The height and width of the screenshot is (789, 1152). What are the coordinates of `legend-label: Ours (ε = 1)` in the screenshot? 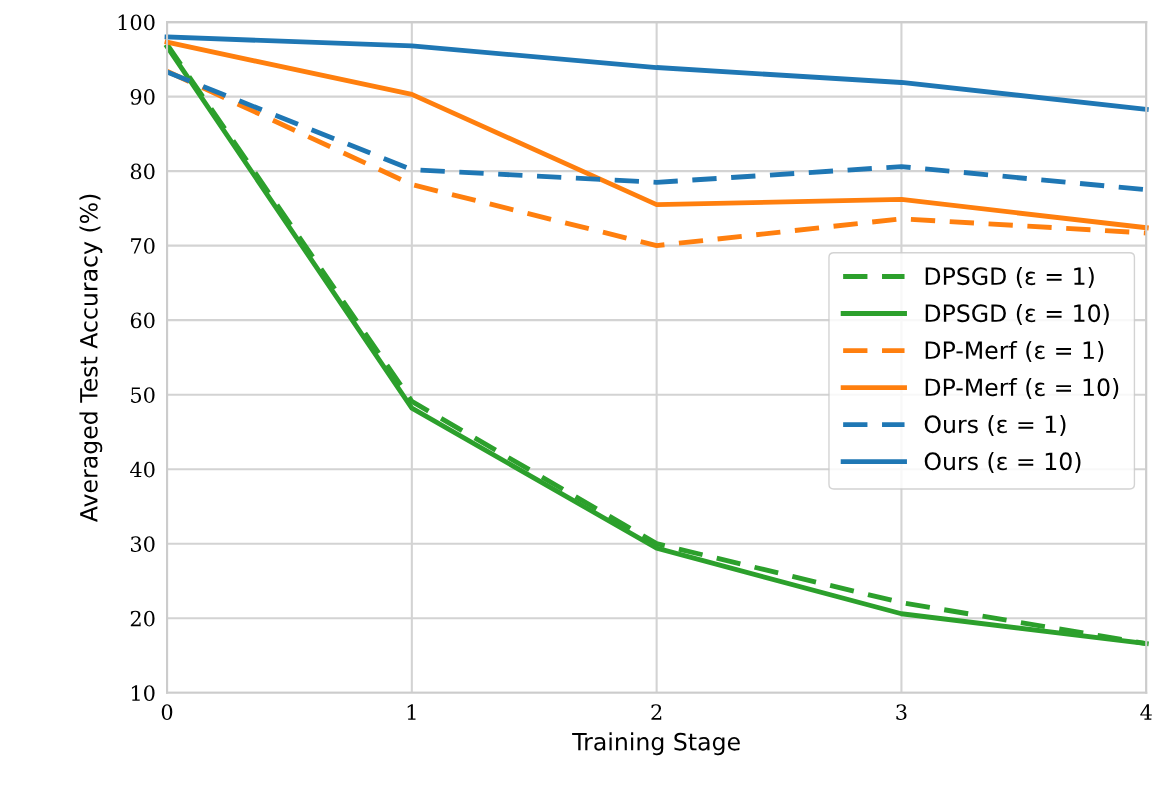 It's located at (995, 425).